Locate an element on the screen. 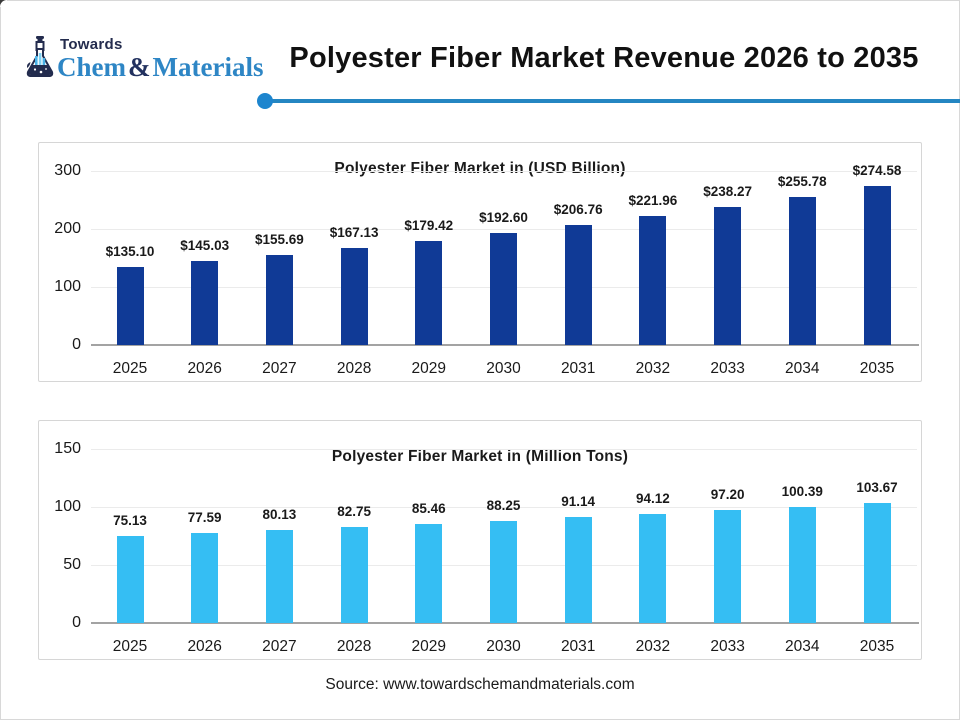 This screenshot has height=720, width=960. window-corner-artifact is located at coordinates (3, 3).